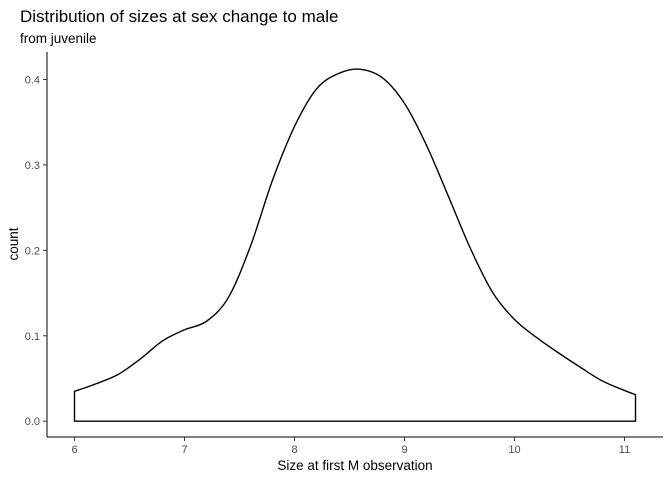 Image resolution: width=672 pixels, height=480 pixels. What do you see at coordinates (58, 38) in the screenshot?
I see `chart-subtitle: from juvenile` at bounding box center [58, 38].